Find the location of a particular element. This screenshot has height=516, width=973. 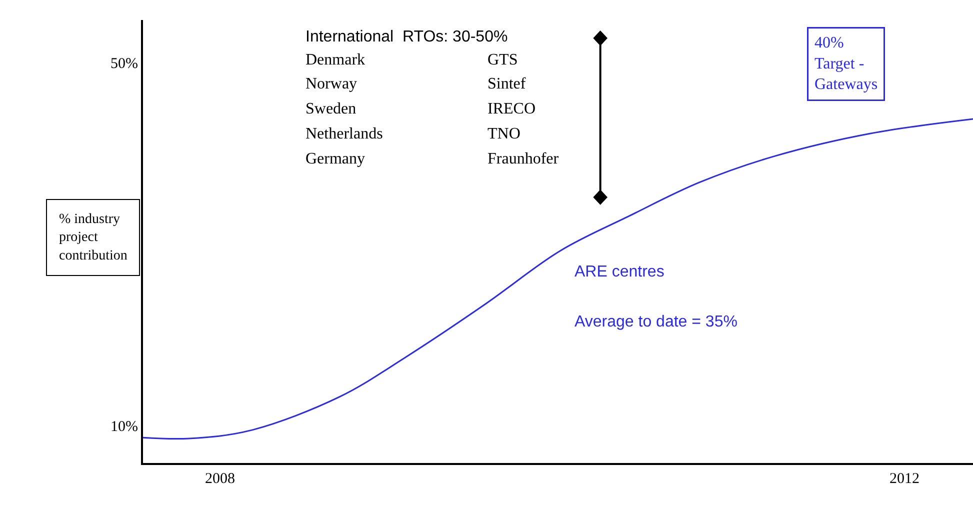

y-tick-label: 10% is located at coordinates (124, 427).